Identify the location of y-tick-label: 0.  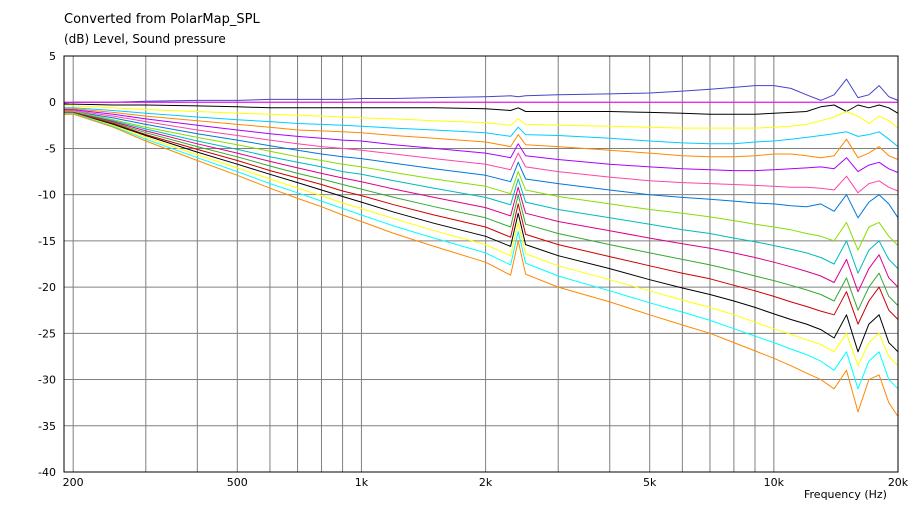
(52, 102).